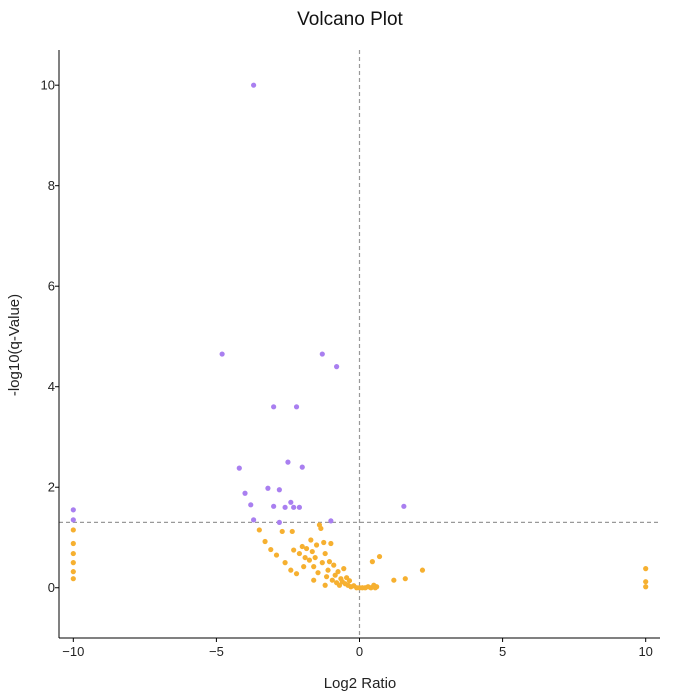  What do you see at coordinates (645, 651) in the screenshot?
I see `x-tick-label: 10` at bounding box center [645, 651].